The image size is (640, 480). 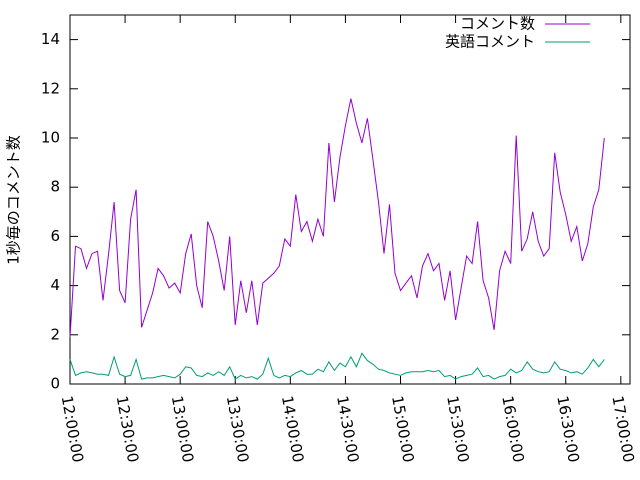 What do you see at coordinates (72, 428) in the screenshot?
I see `x-tick-label: 12:00:00` at bounding box center [72, 428].